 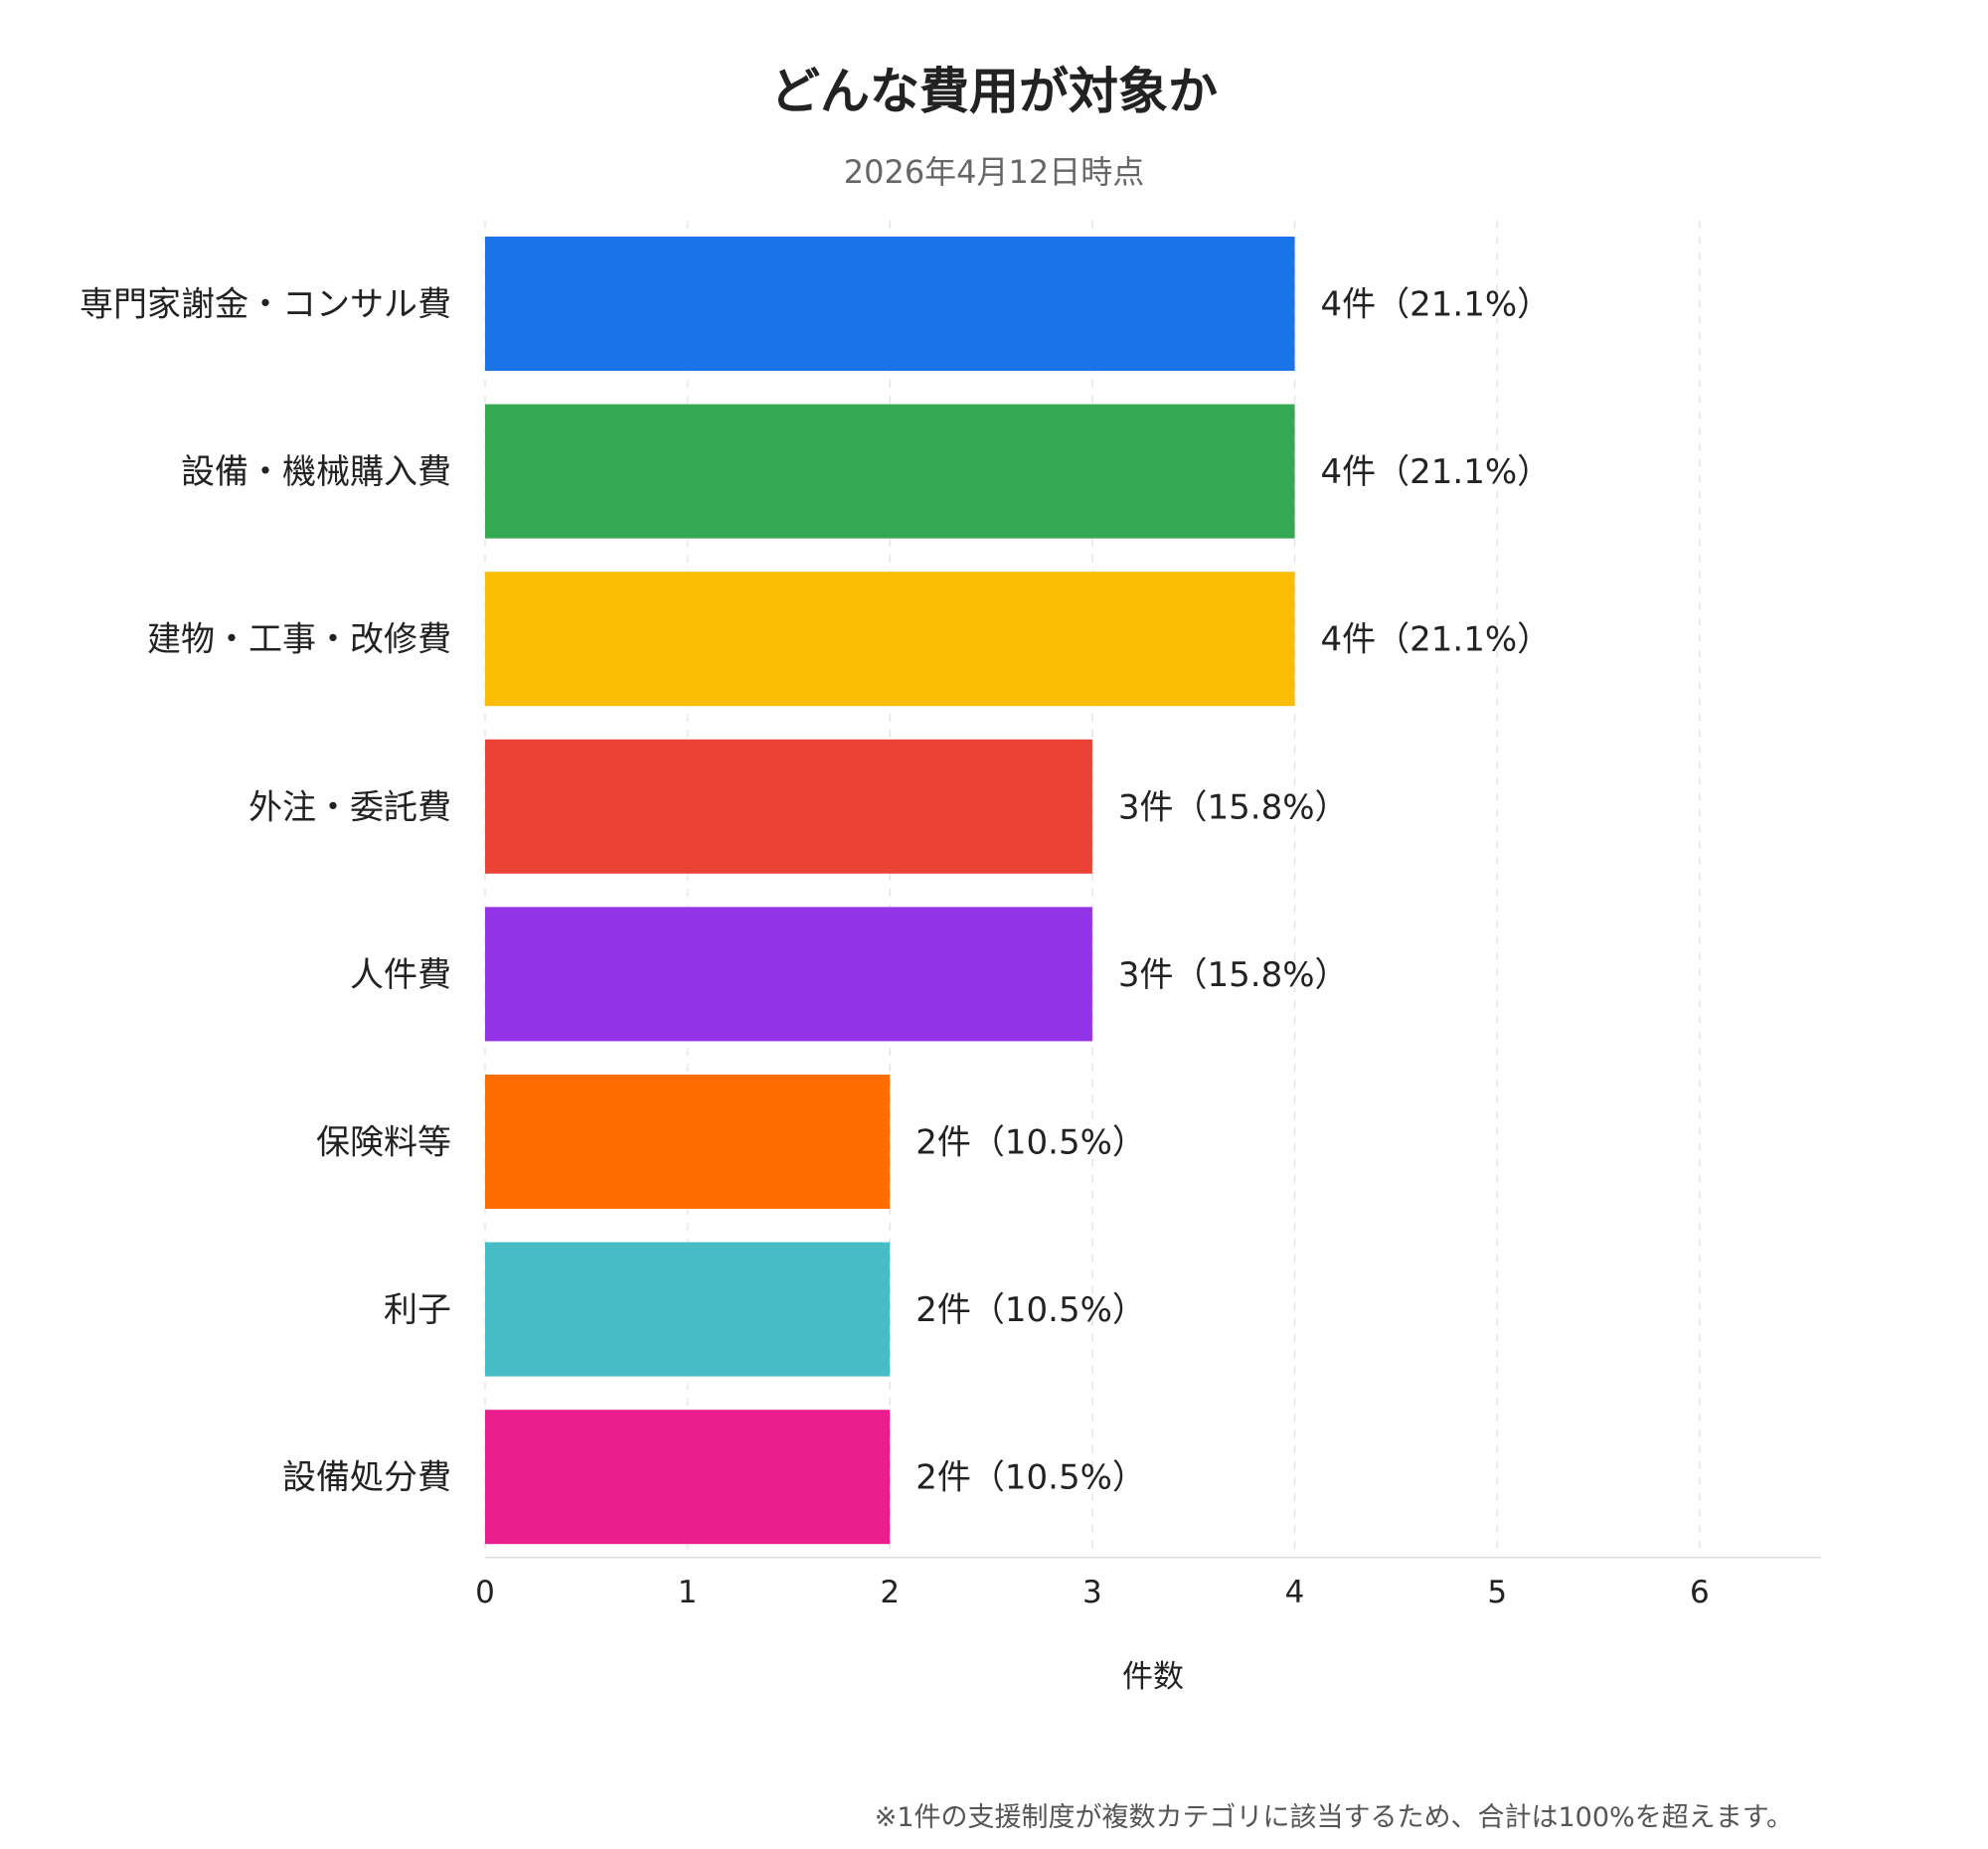 I want to click on chart-title: どんな費用が対象か, so click(x=994, y=92).